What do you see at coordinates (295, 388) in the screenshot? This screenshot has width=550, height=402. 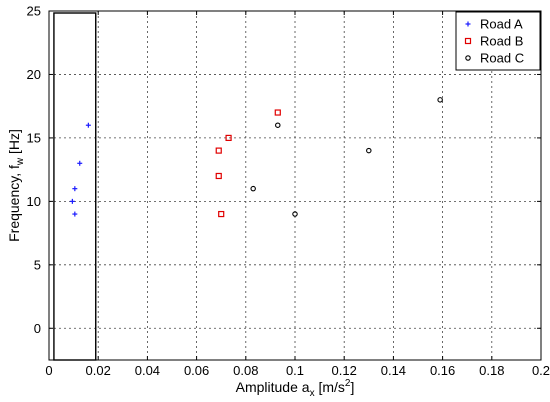 I see `x-axis-label: Amplitude ax [m/s2]` at bounding box center [295, 388].